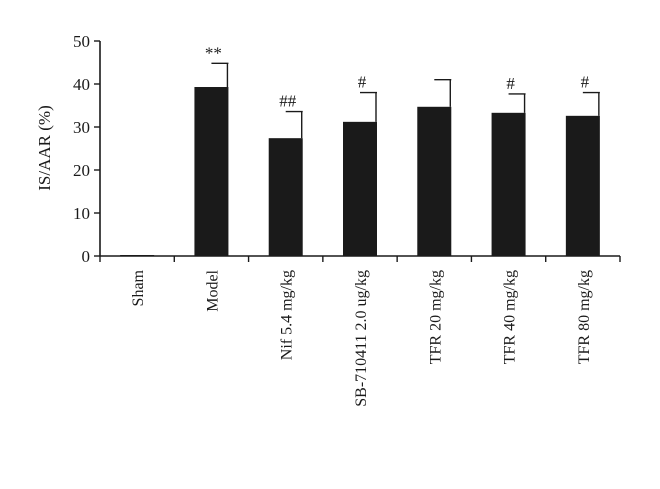 The image size is (660, 489). I want to click on category-label-3: SB-710411 2.0 ug/kg, so click(361, 338).